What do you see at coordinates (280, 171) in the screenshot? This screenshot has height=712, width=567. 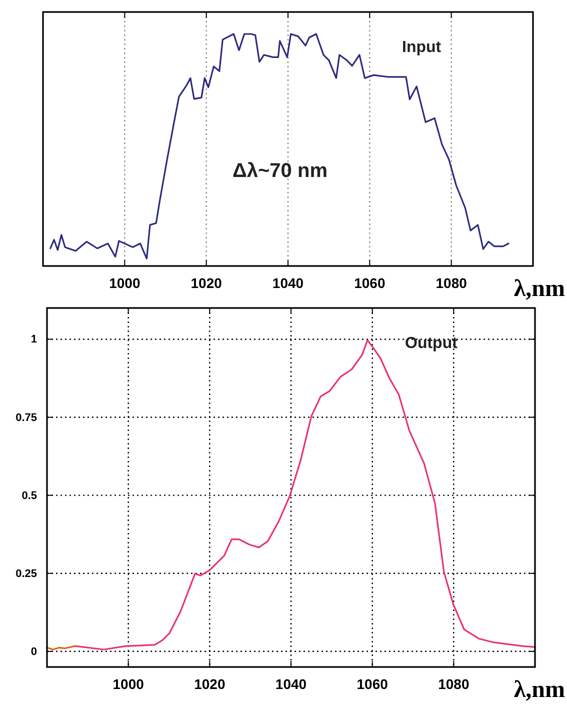 I see `annotation: Δλ~70 nm` at bounding box center [280, 171].